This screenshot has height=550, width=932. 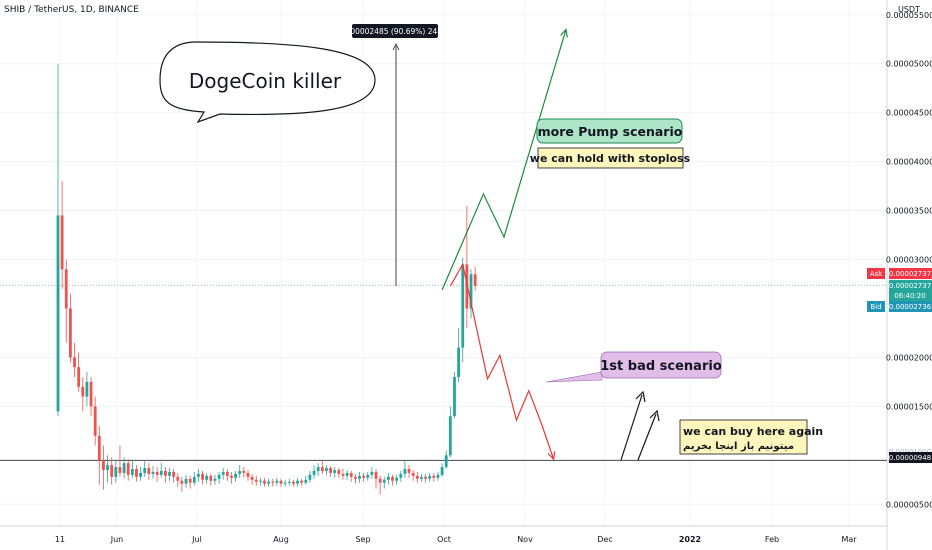 I want to click on buy-arrow-2-head, so click(x=654, y=415).